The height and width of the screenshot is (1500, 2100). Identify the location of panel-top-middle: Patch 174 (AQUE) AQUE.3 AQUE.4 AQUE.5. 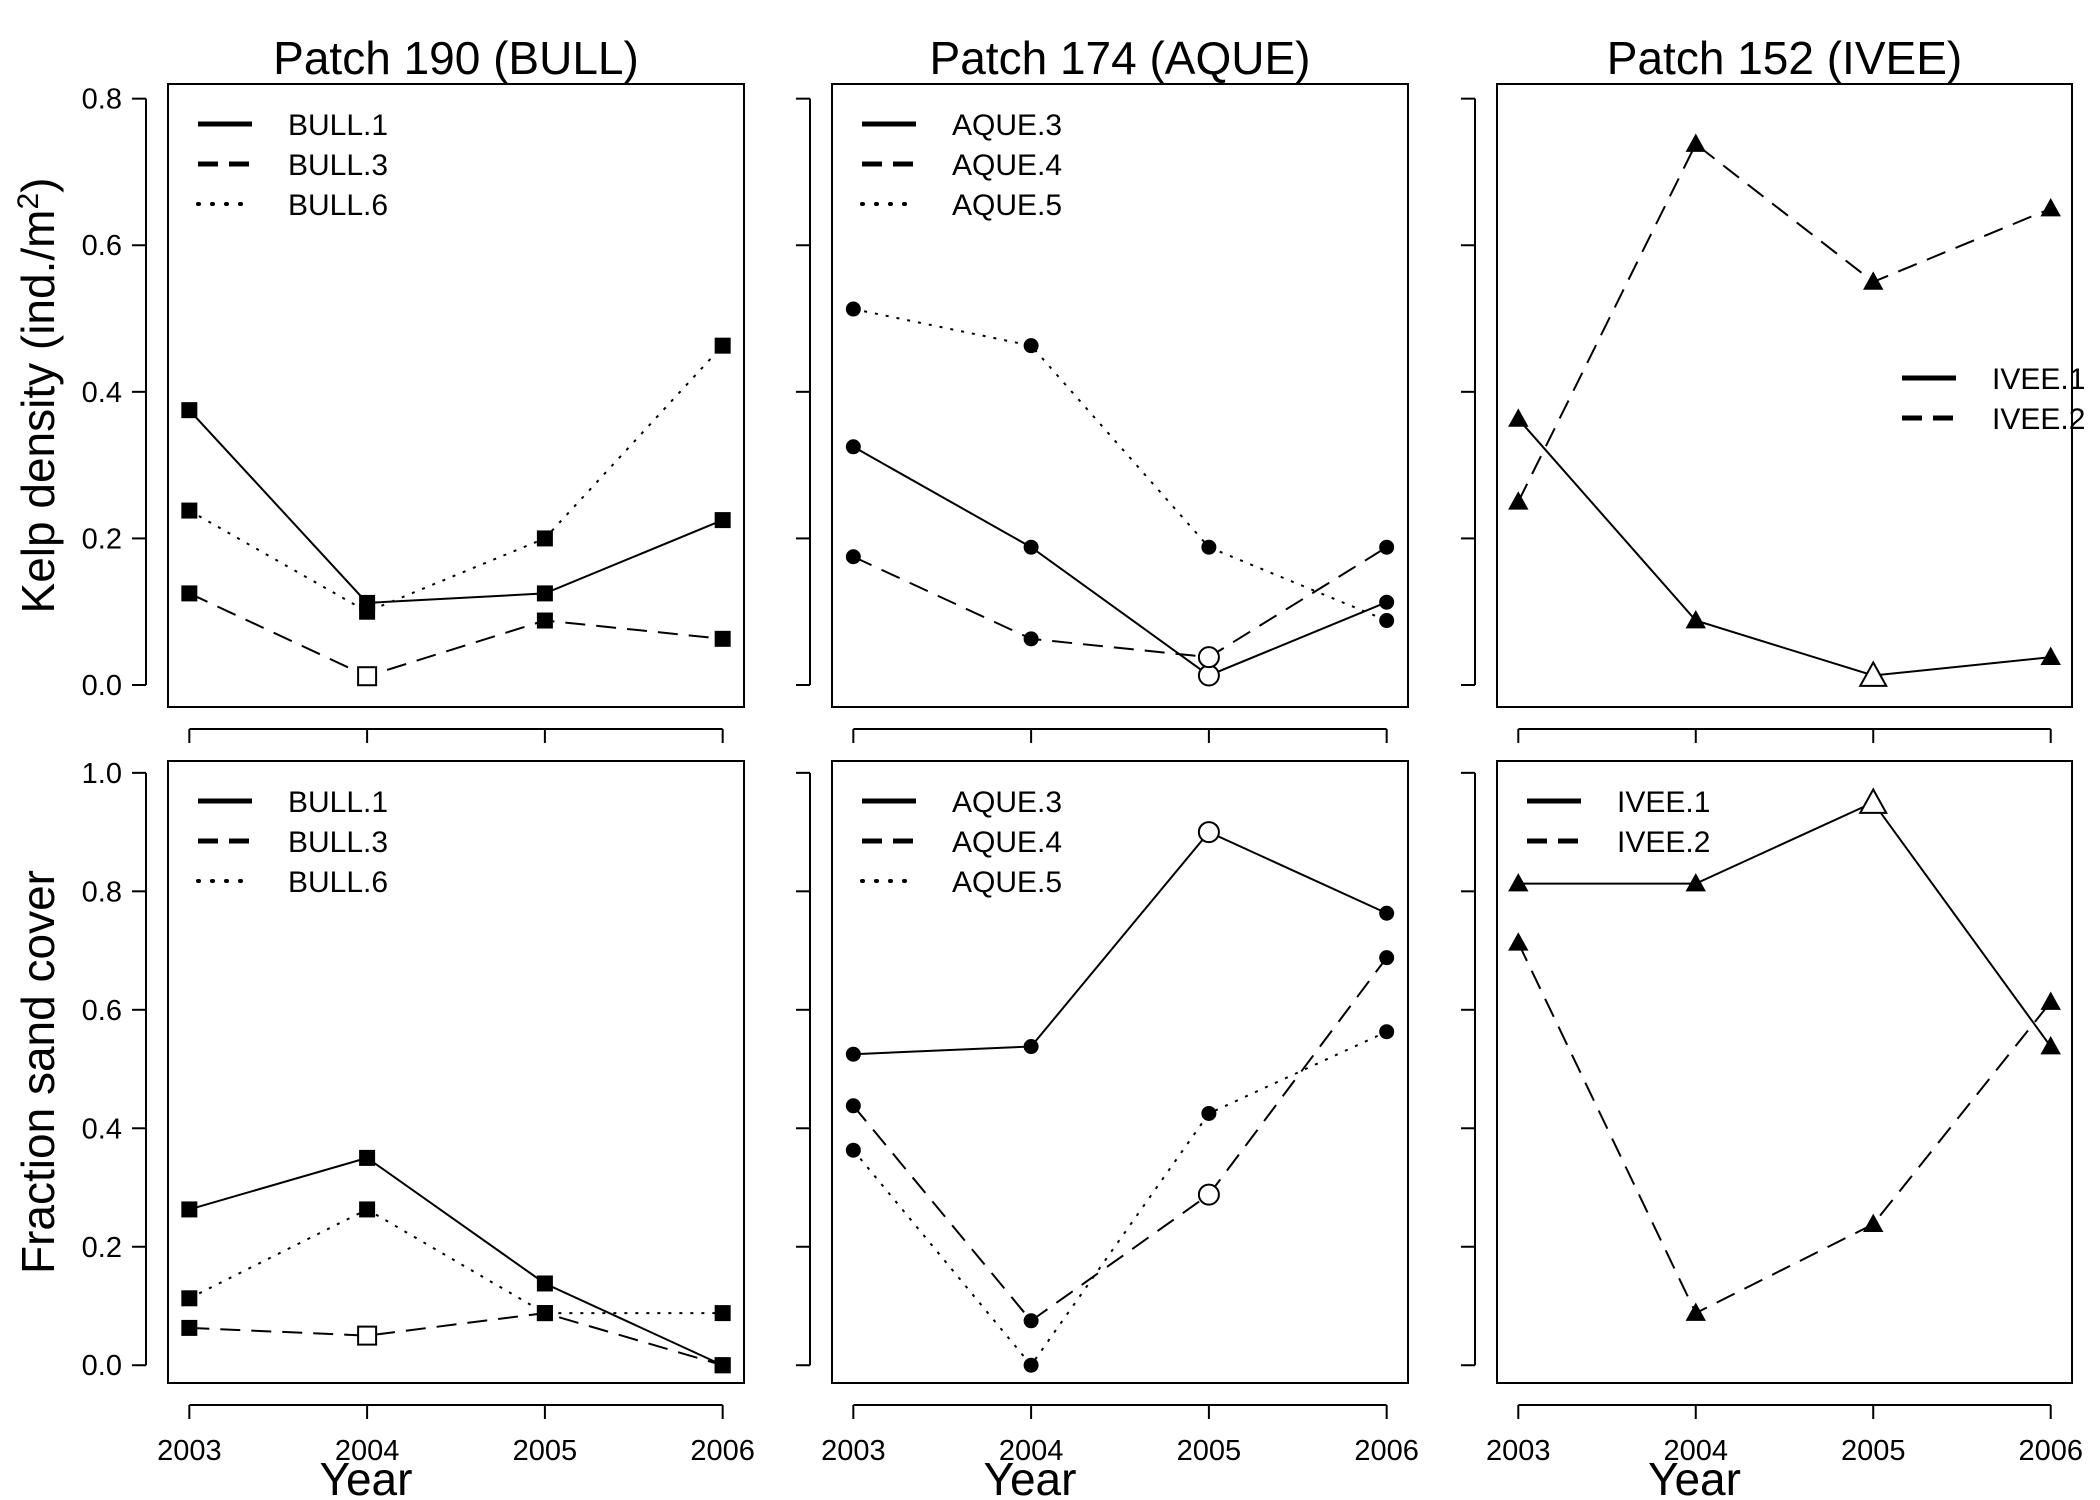
(1102, 387).